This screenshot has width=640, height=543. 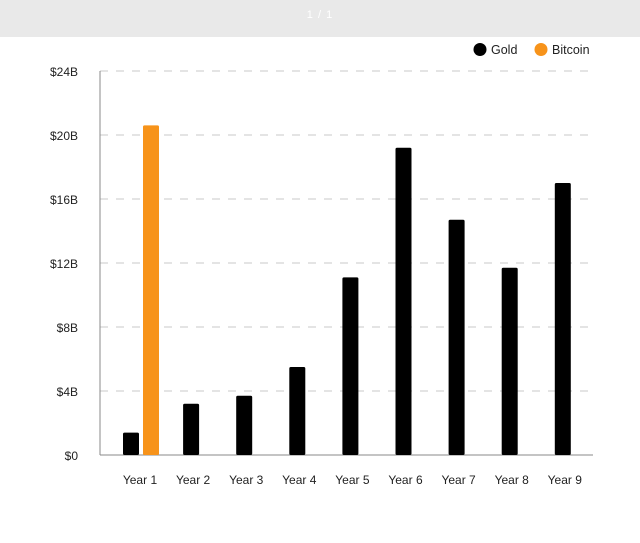 What do you see at coordinates (320, 15) in the screenshot?
I see `page-indicator: 1 / 1` at bounding box center [320, 15].